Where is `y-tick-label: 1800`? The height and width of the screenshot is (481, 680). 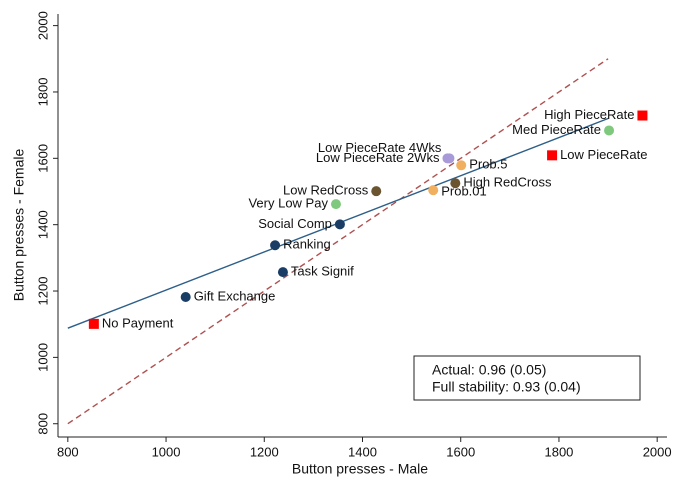 y-tick-label: 1800 is located at coordinates (42, 92).